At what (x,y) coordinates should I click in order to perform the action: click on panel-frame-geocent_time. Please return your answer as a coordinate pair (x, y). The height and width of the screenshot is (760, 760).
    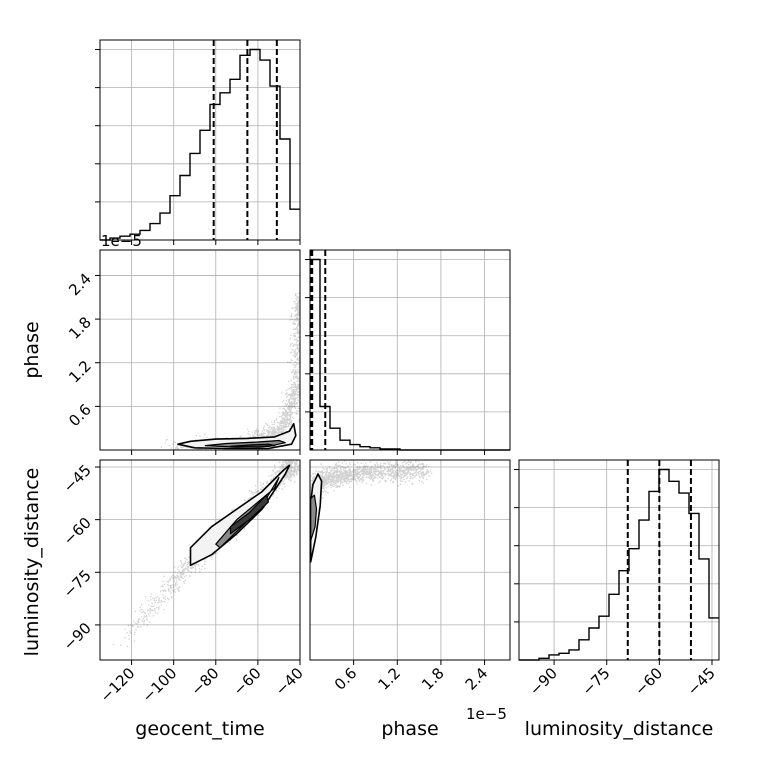
    Looking at the image, I should click on (200, 140).